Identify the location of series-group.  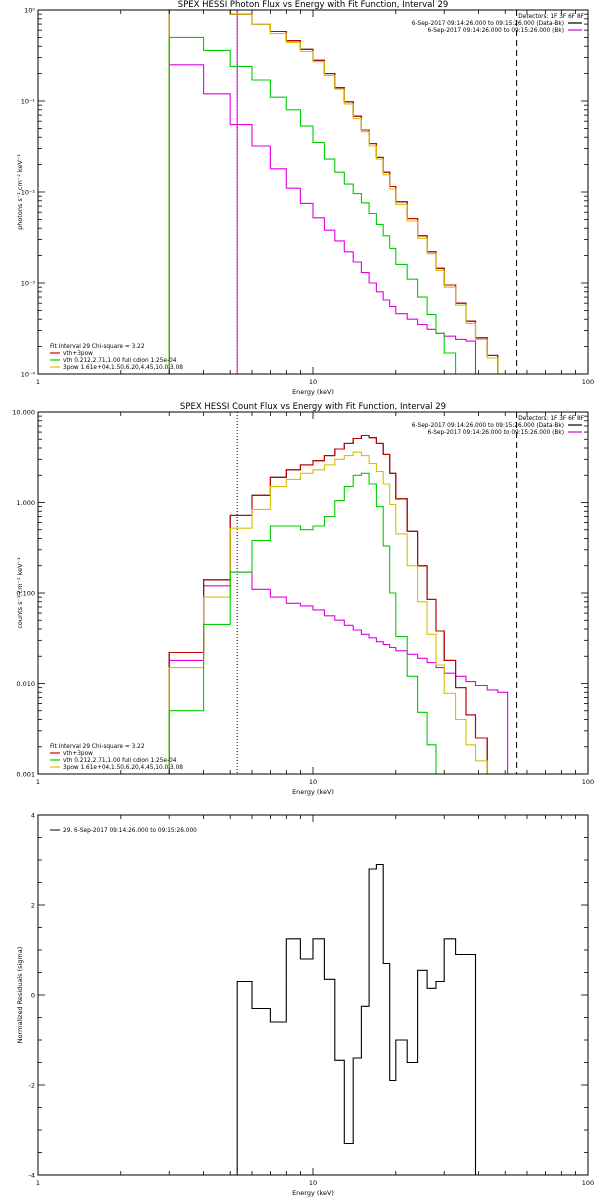
(356, 1019).